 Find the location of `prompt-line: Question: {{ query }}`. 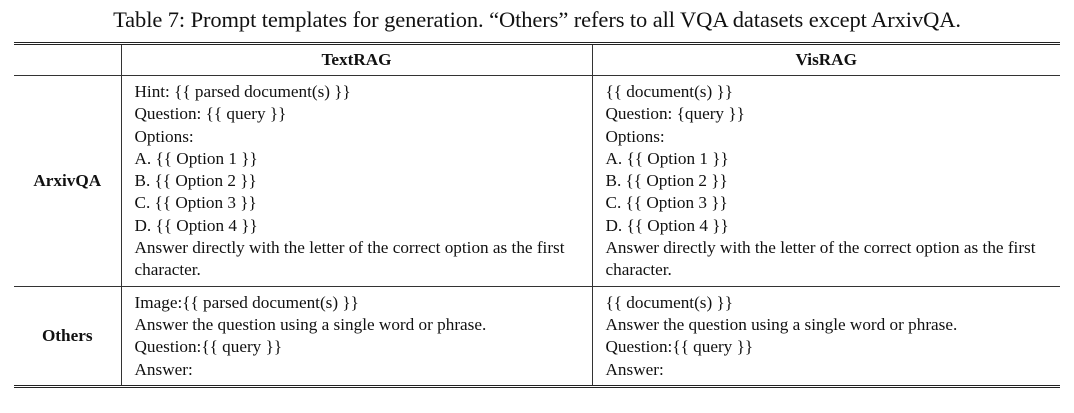

prompt-line: Question: {{ query }} is located at coordinates (210, 114).